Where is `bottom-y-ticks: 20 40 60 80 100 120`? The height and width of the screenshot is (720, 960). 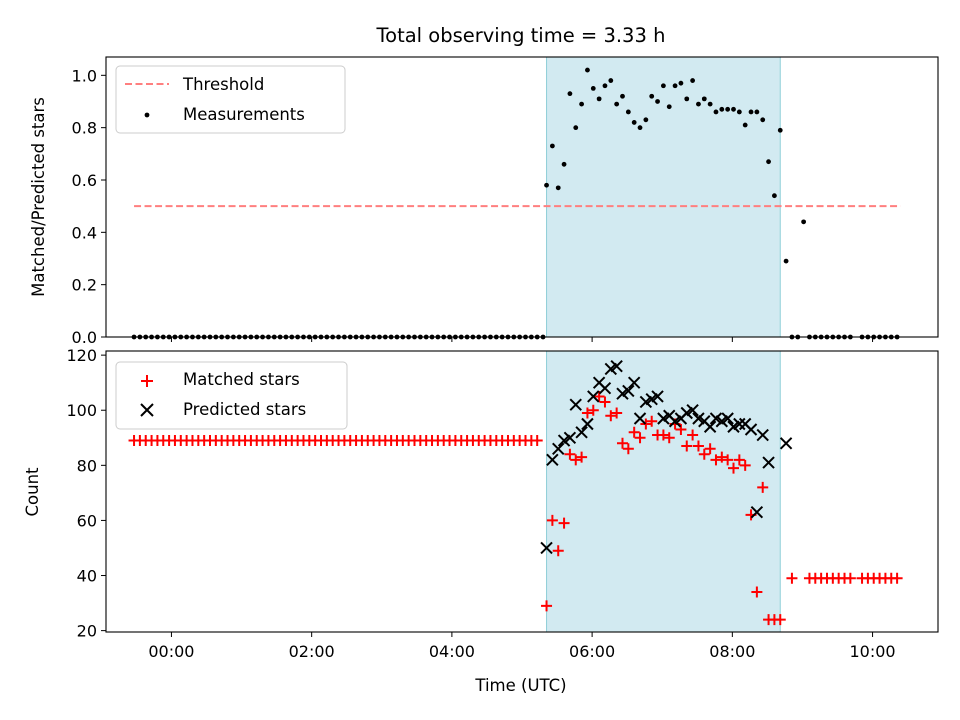
bottom-y-ticks: 20 40 60 80 100 120 is located at coordinates (86, 493).